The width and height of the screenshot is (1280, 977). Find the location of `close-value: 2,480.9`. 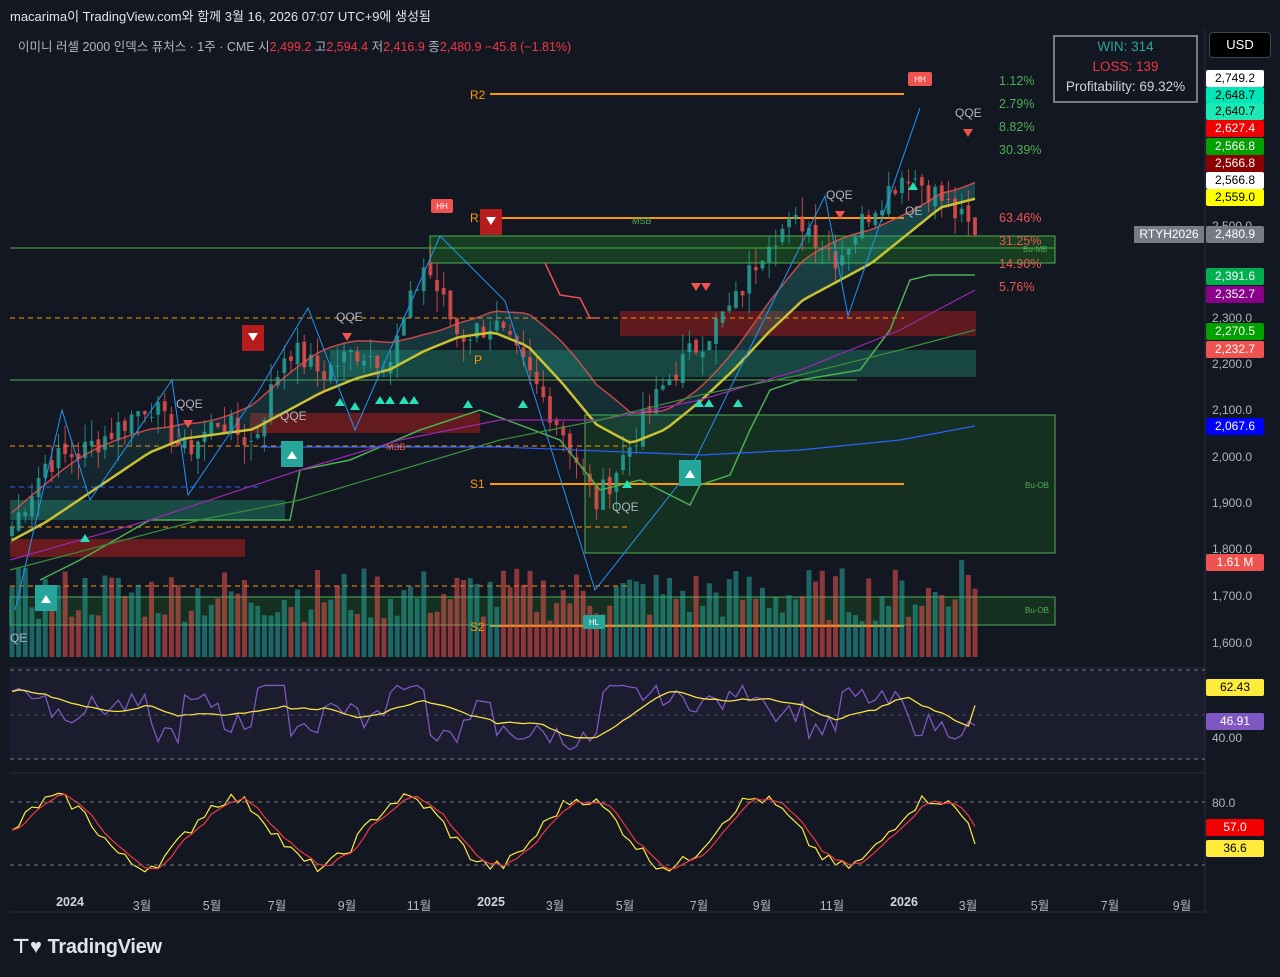

close-value: 2,480.9 is located at coordinates (460, 47).